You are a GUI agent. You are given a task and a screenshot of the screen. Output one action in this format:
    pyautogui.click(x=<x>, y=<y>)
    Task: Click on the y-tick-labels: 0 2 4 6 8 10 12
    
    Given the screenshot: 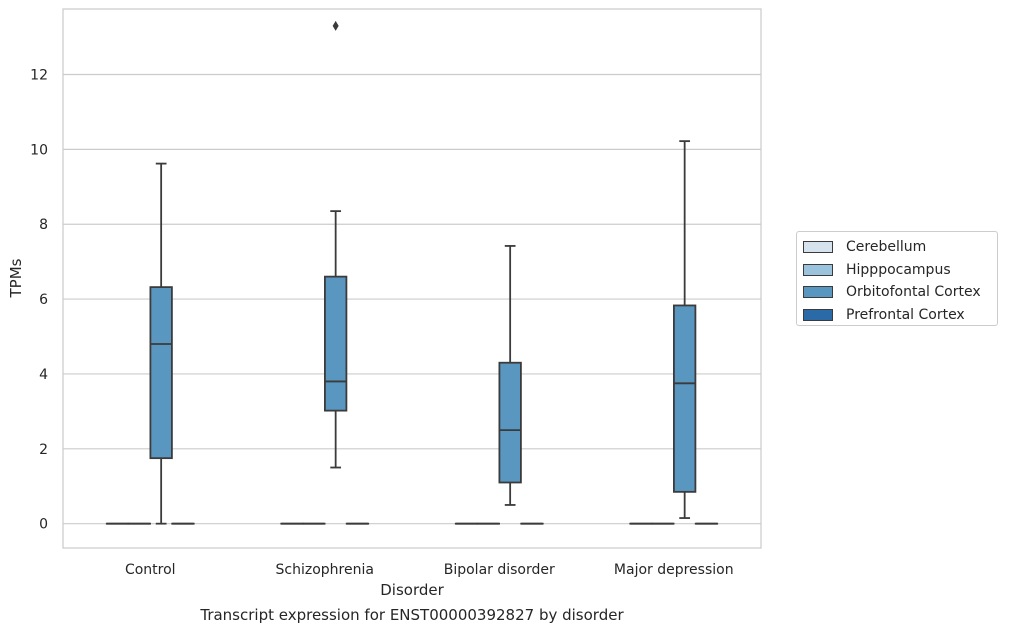 What is the action you would take?
    pyautogui.click(x=39, y=300)
    